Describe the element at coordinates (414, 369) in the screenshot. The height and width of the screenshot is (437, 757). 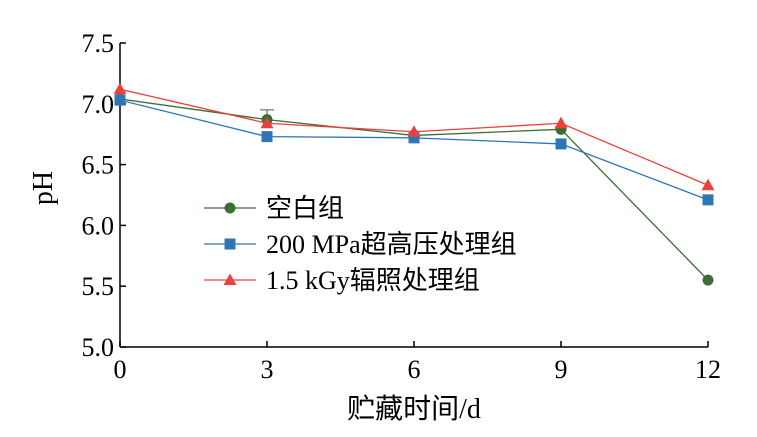
I see `x-tick-label: 6` at that location.